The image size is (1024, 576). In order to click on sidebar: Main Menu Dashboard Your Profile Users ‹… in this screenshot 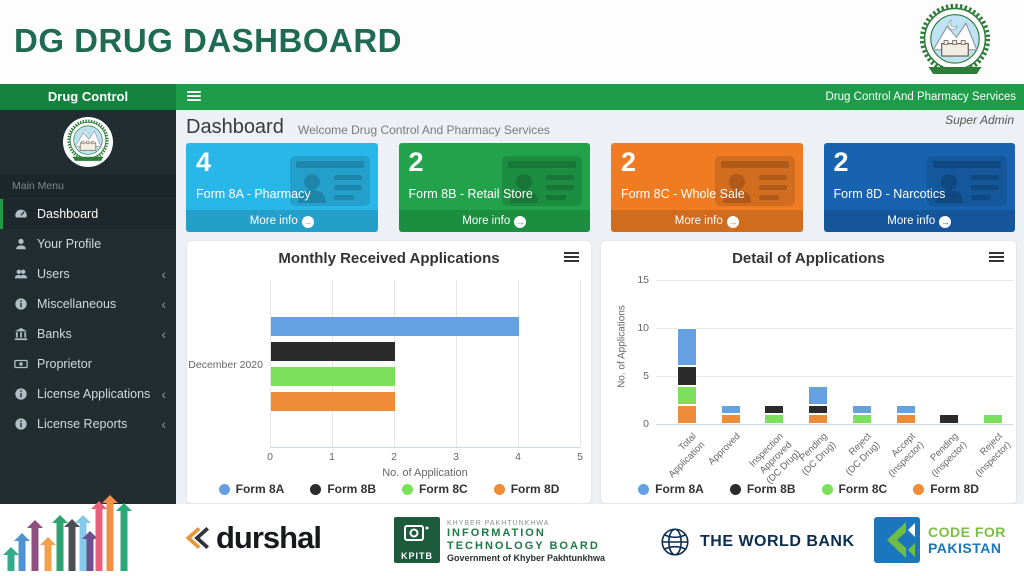, I will do `click(88, 307)`.